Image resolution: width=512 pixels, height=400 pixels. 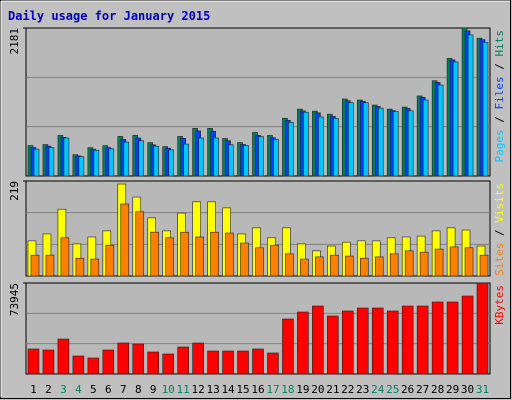 I want to click on chart-title: Daily usage for January 2015, so click(x=109, y=16).